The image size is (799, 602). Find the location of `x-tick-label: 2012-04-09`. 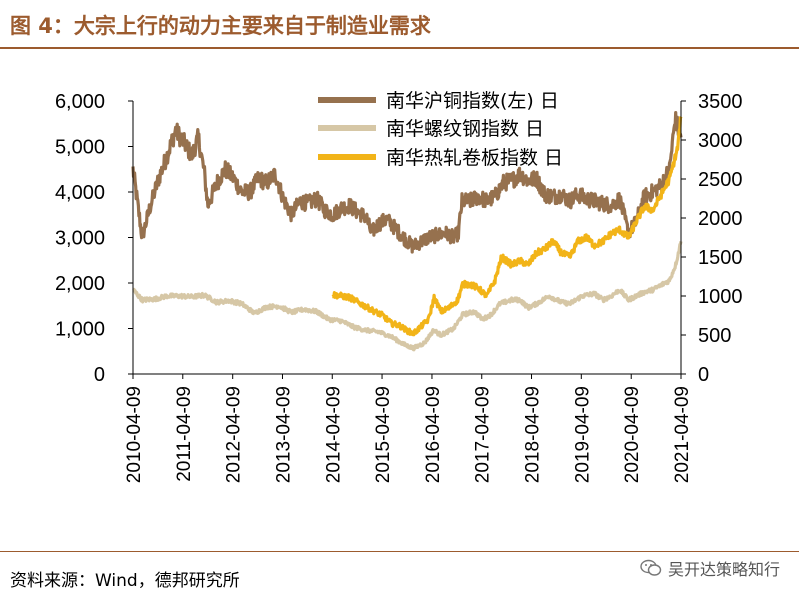

x-tick-label: 2012-04-09 is located at coordinates (234, 434).